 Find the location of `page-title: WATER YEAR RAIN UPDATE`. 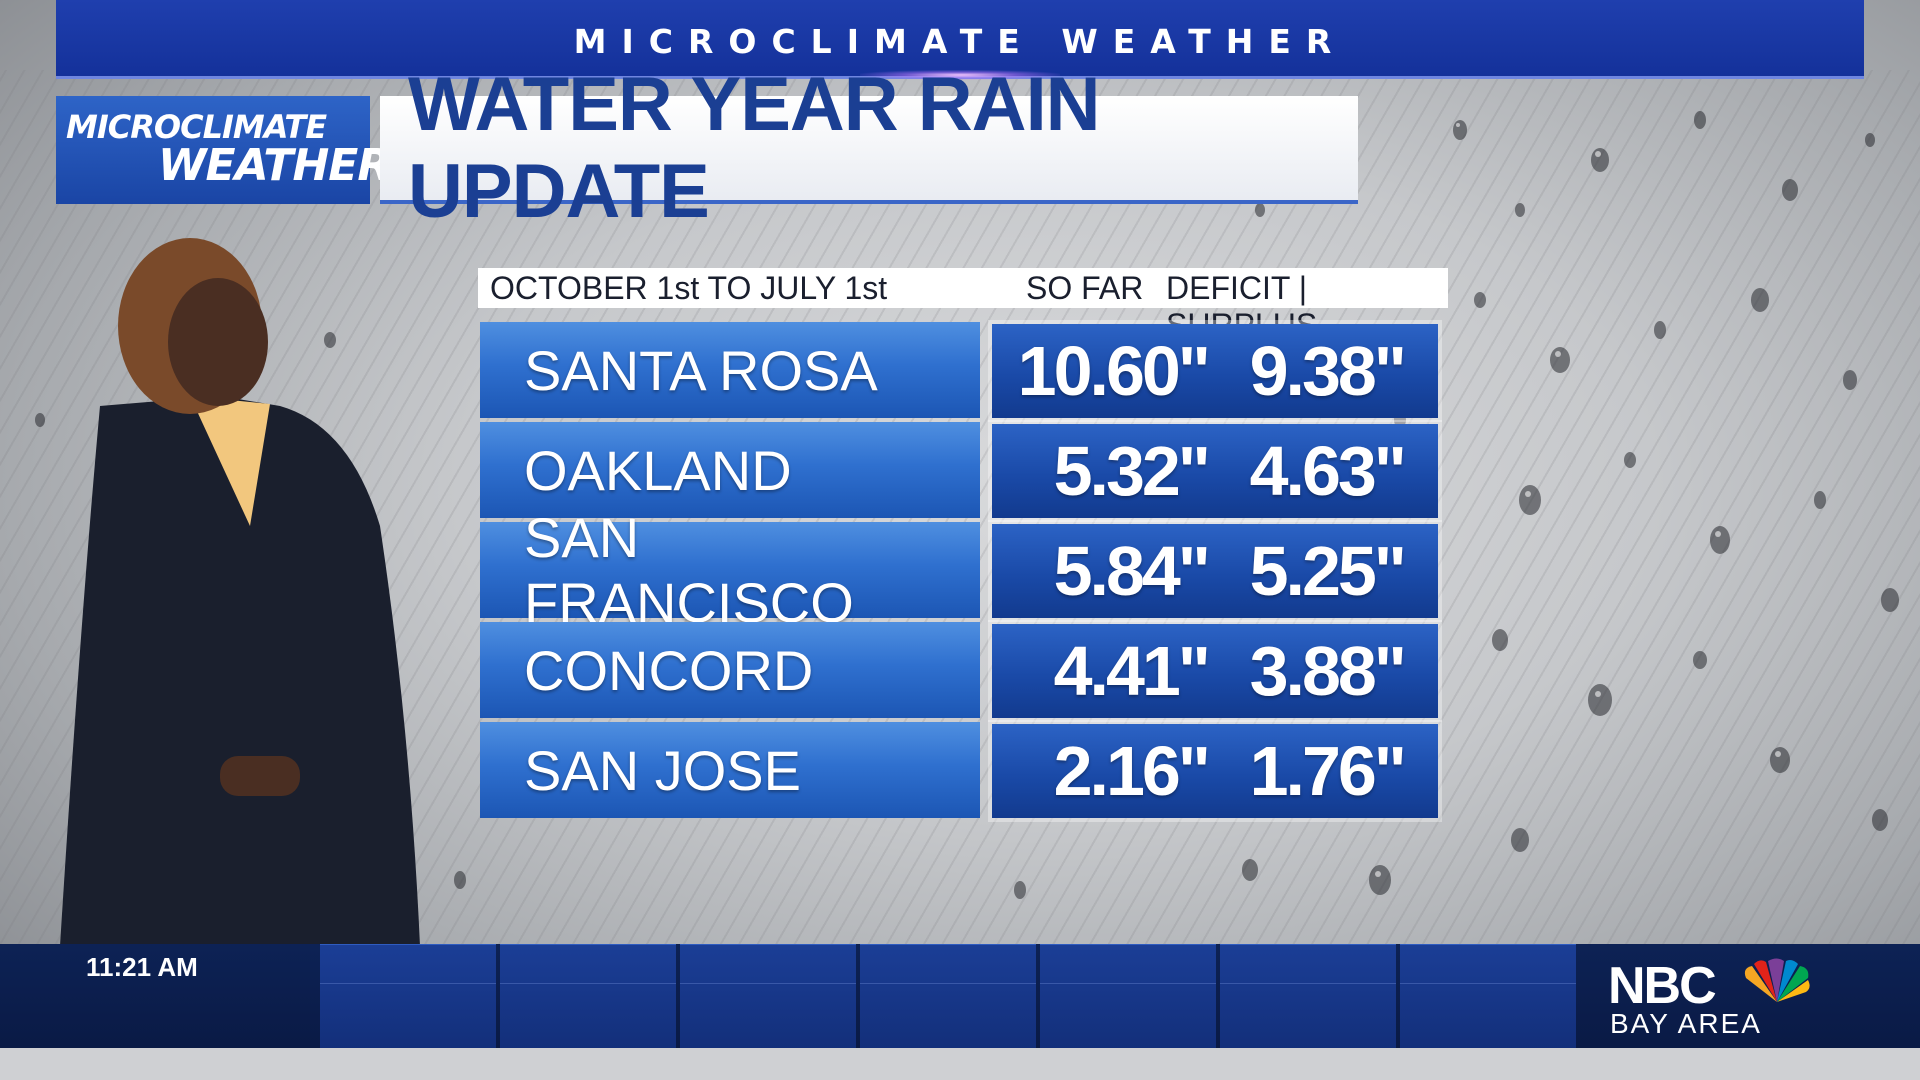

page-title: WATER YEAR RAIN UPDATE is located at coordinates (754, 148).